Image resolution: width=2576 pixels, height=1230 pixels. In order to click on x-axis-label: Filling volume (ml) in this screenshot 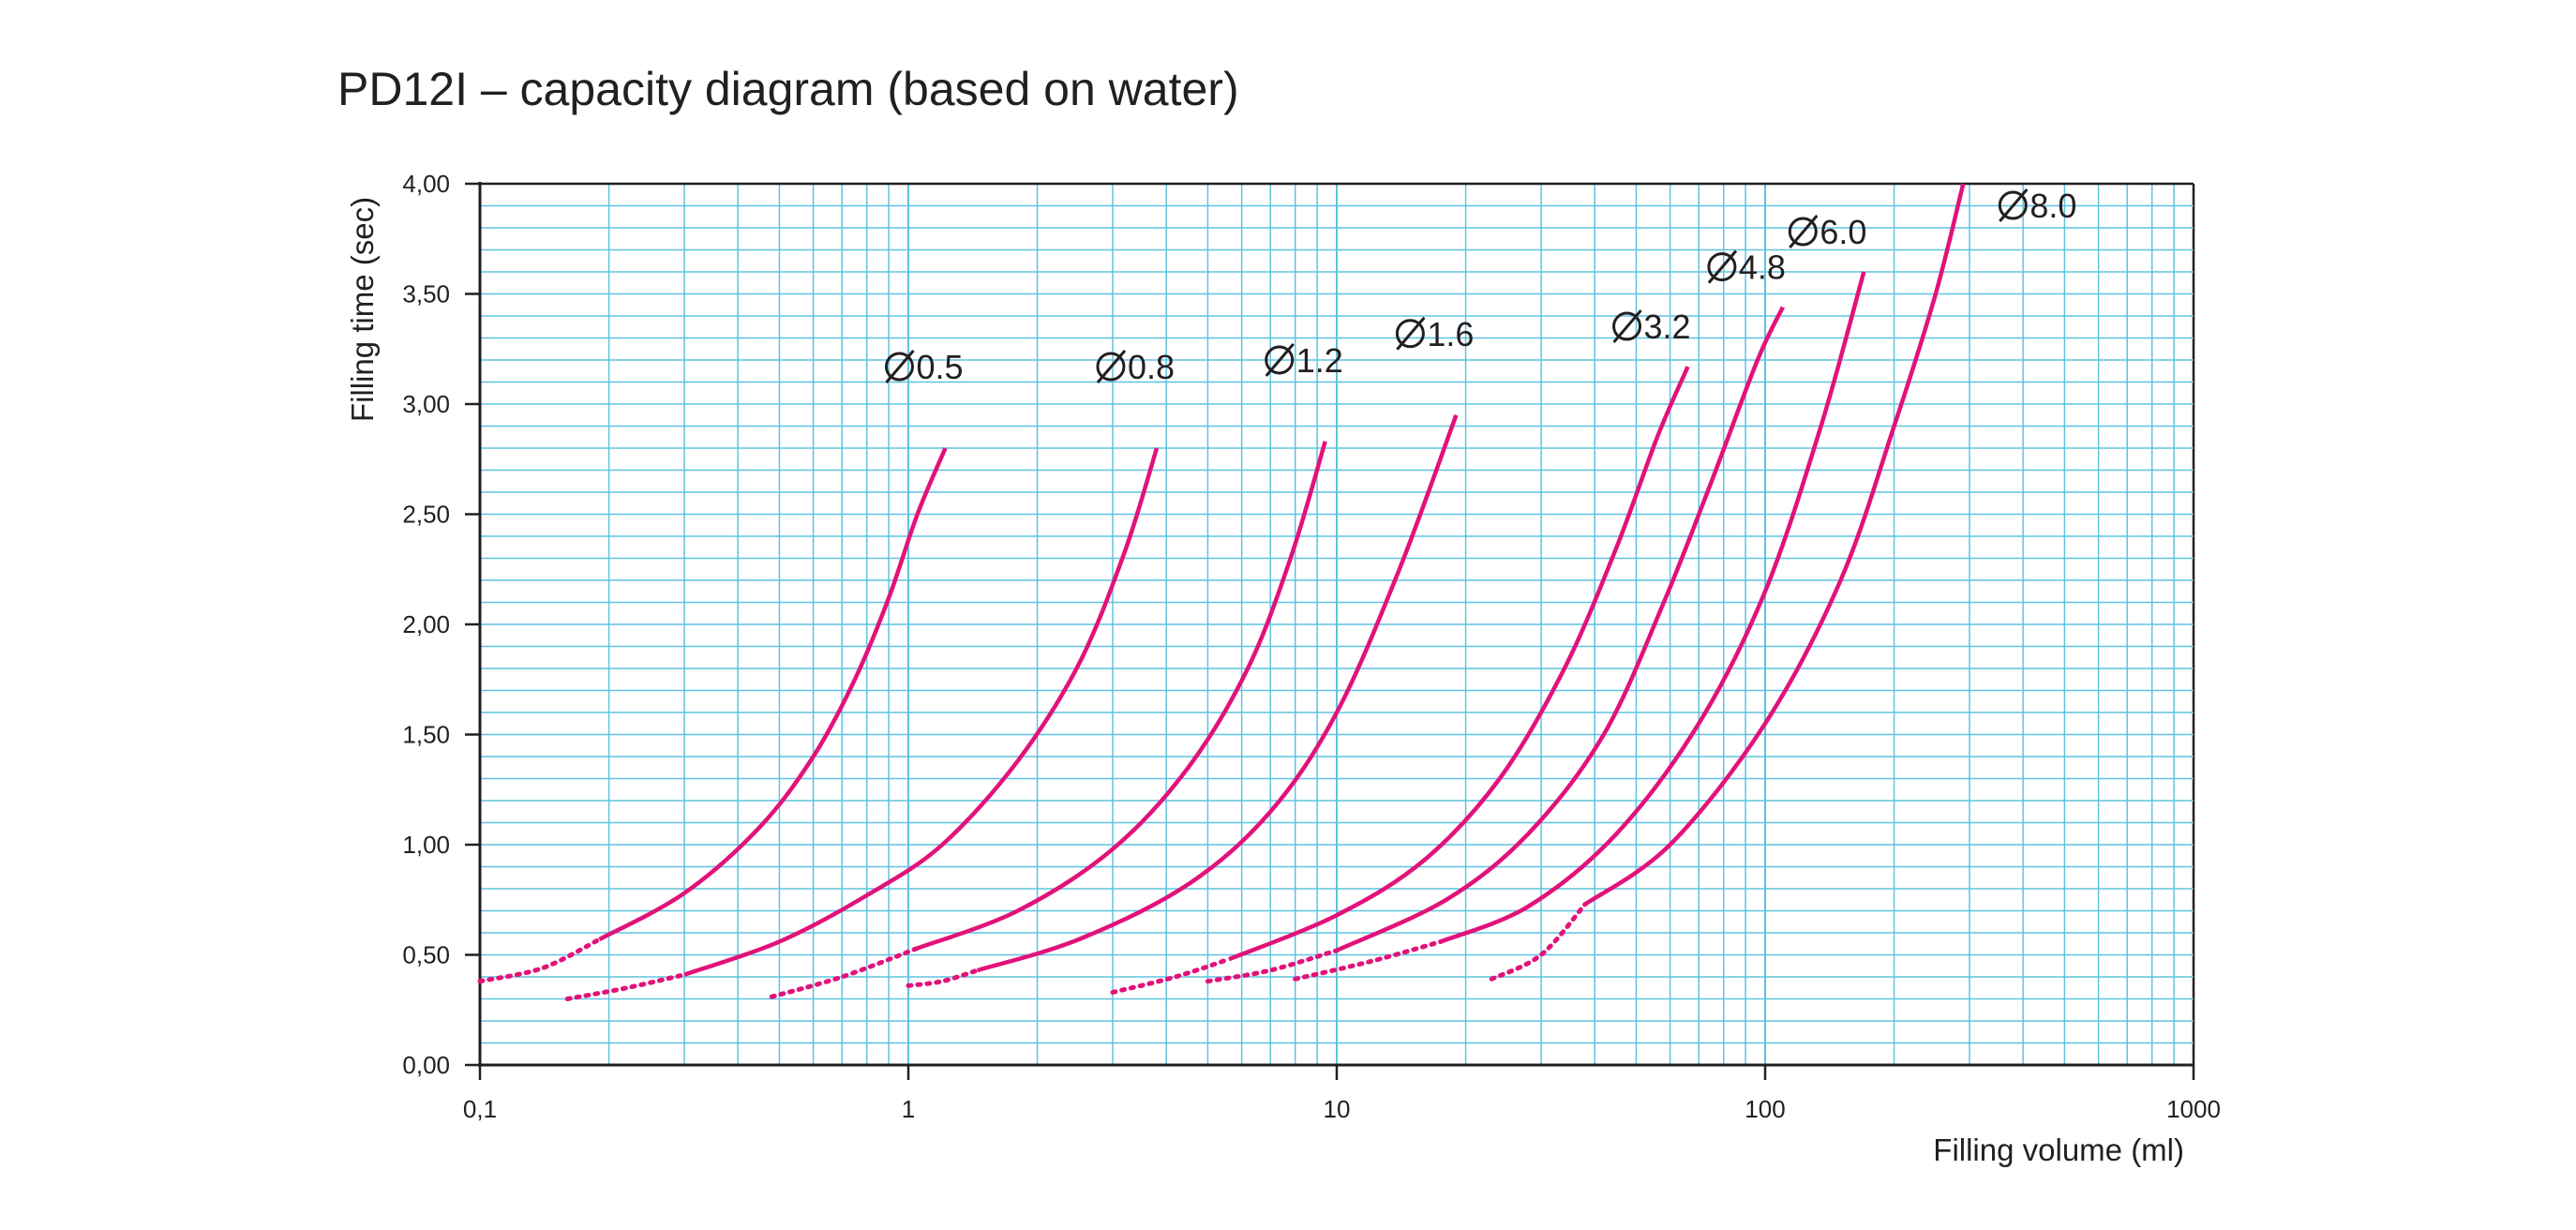, I will do `click(2058, 1149)`.